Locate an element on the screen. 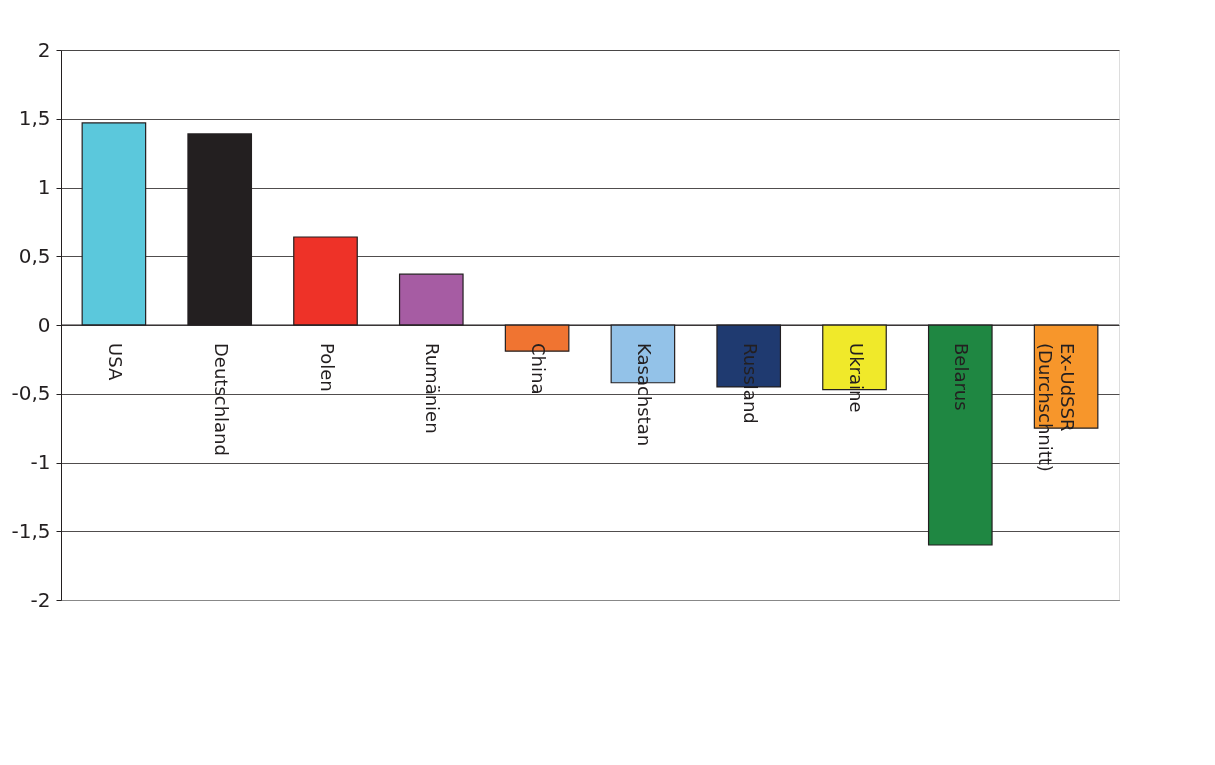  x-tick-label: China is located at coordinates (539, 369).